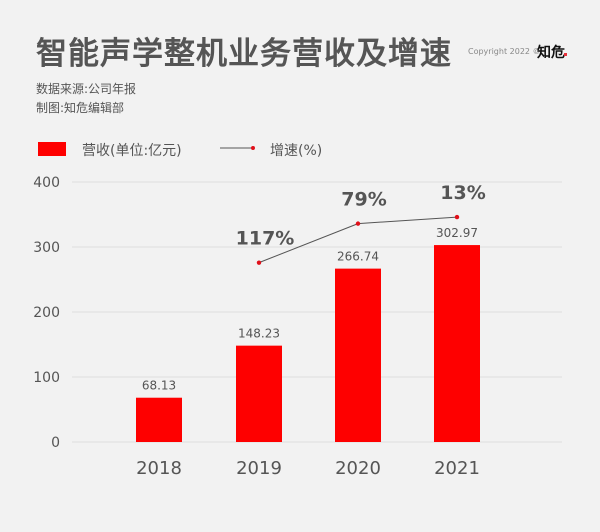 This screenshot has height=532, width=600. What do you see at coordinates (86, 89) in the screenshot?
I see `data-source: 数据来源:公司年报` at bounding box center [86, 89].